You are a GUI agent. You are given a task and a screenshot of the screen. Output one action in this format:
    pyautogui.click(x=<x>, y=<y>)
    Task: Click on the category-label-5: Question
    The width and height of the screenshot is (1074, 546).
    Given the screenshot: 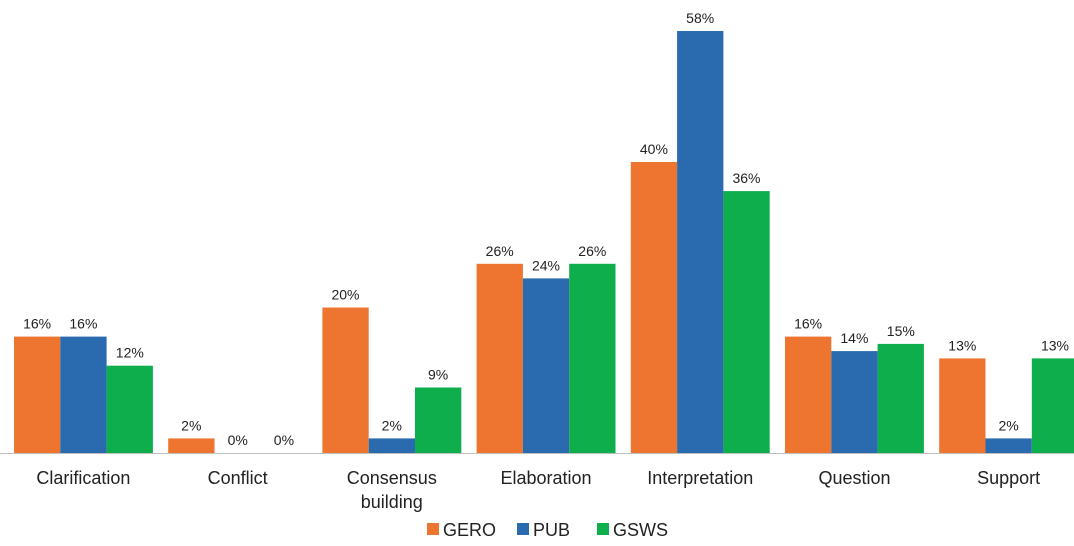 What is the action you would take?
    pyautogui.click(x=854, y=478)
    